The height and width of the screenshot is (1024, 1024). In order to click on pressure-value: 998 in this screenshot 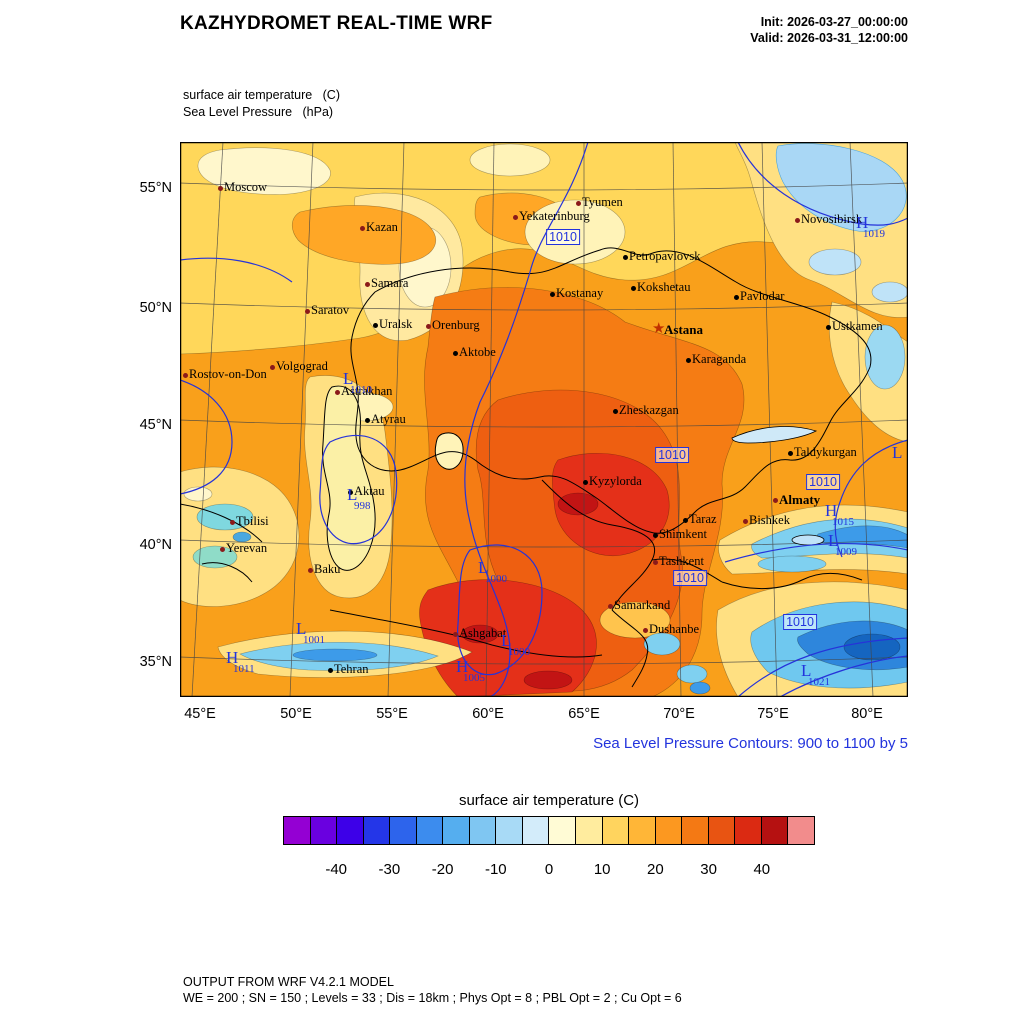, I will do `click(362, 506)`.